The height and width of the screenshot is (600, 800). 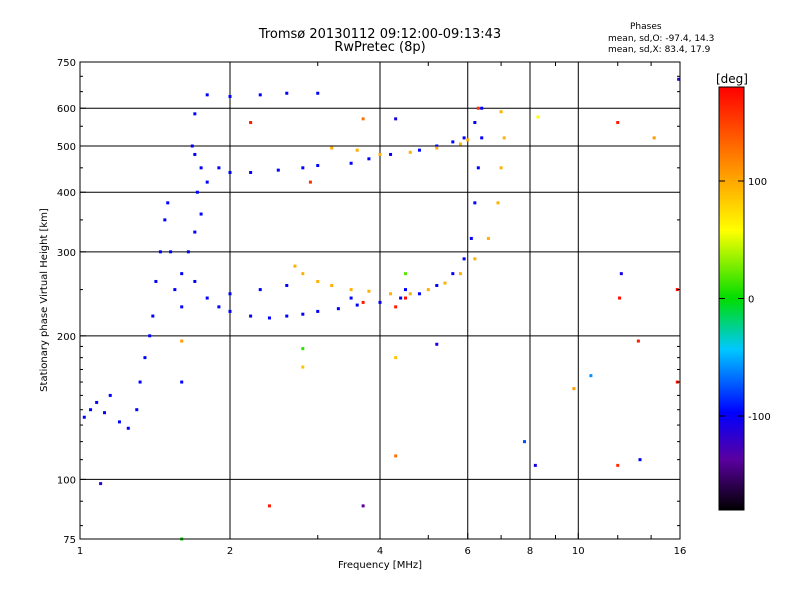 What do you see at coordinates (380, 551) in the screenshot?
I see `x-tick-label: 4` at bounding box center [380, 551].